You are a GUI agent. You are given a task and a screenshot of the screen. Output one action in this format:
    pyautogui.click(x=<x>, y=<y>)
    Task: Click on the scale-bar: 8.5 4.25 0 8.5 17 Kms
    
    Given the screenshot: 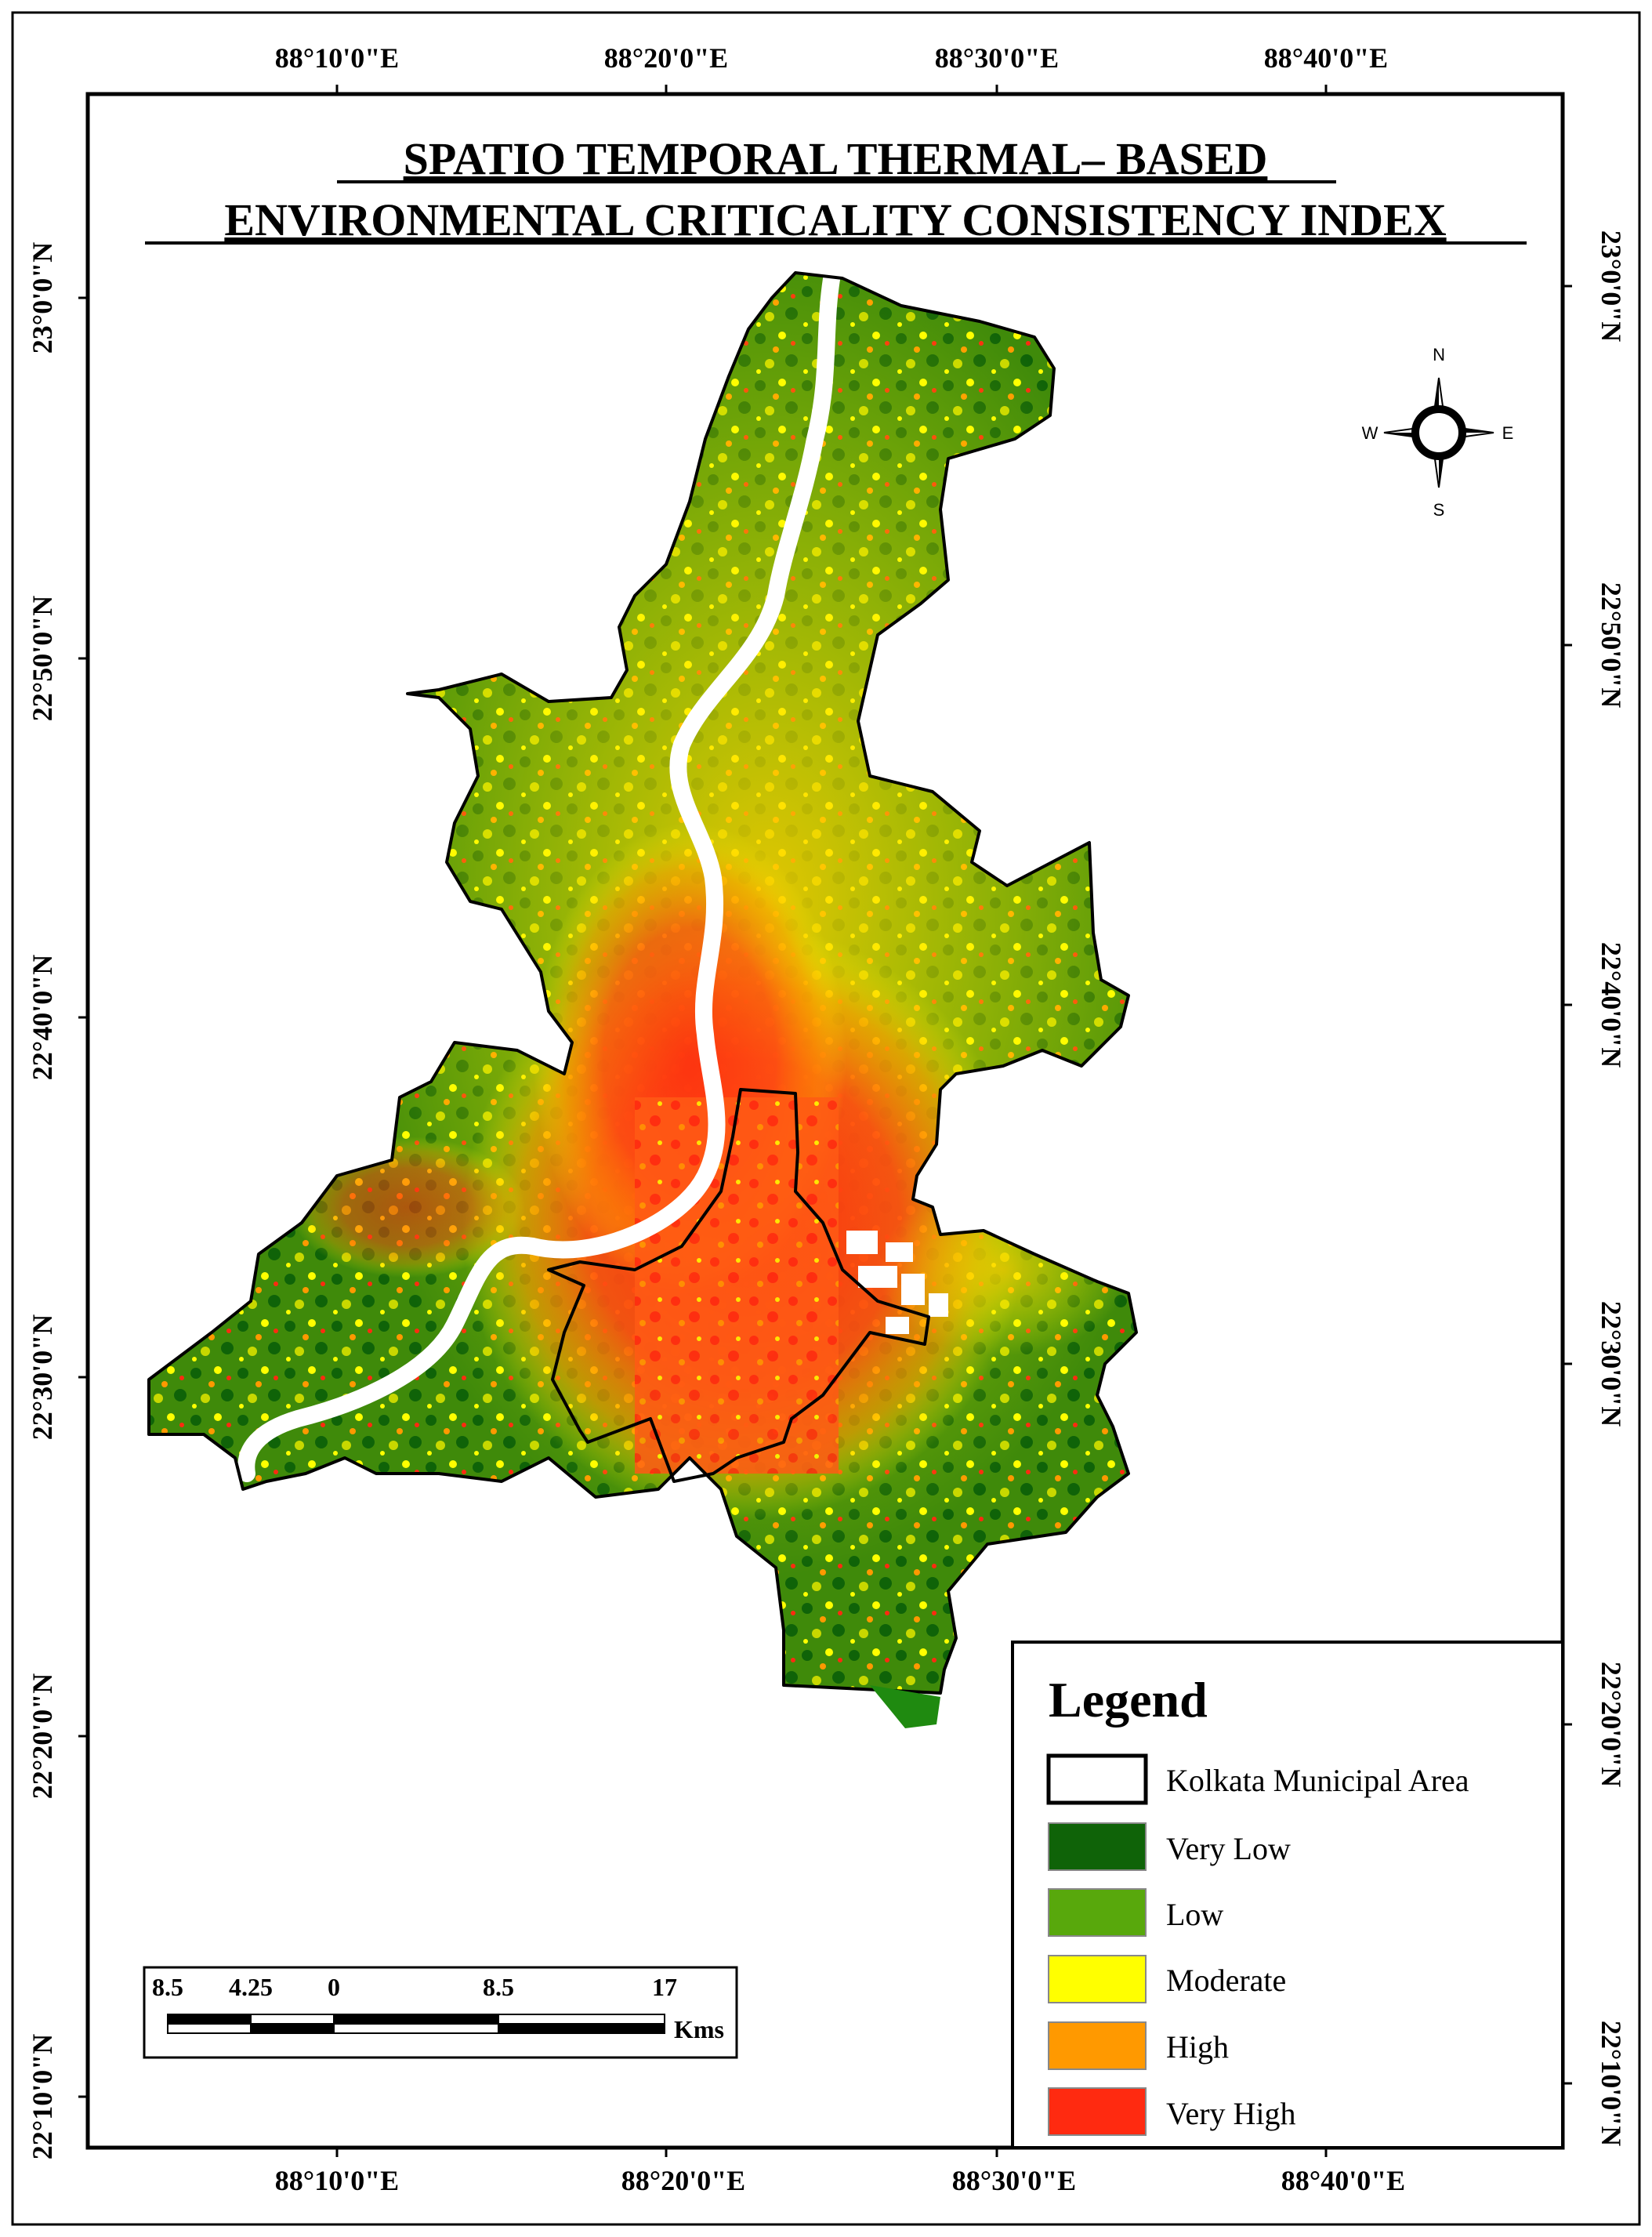 What is the action you would take?
    pyautogui.click(x=440, y=2012)
    